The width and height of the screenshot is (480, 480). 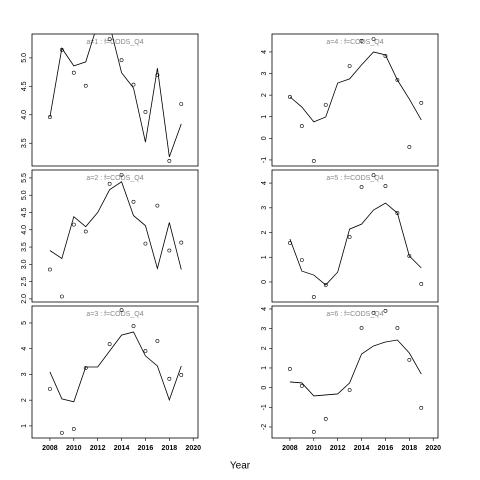 What do you see at coordinates (50, 448) in the screenshot?
I see `x-tick-label: 2008` at bounding box center [50, 448].